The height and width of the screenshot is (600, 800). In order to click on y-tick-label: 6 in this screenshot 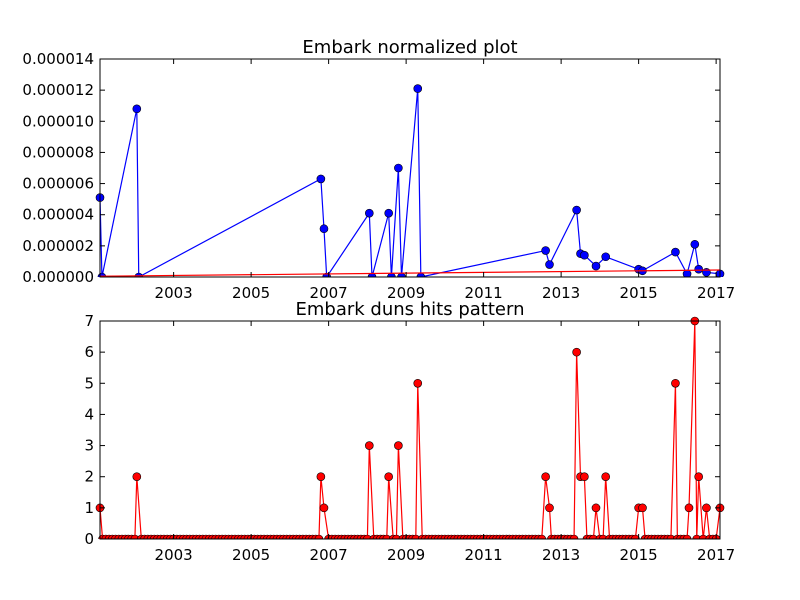, I will do `click(89, 352)`.